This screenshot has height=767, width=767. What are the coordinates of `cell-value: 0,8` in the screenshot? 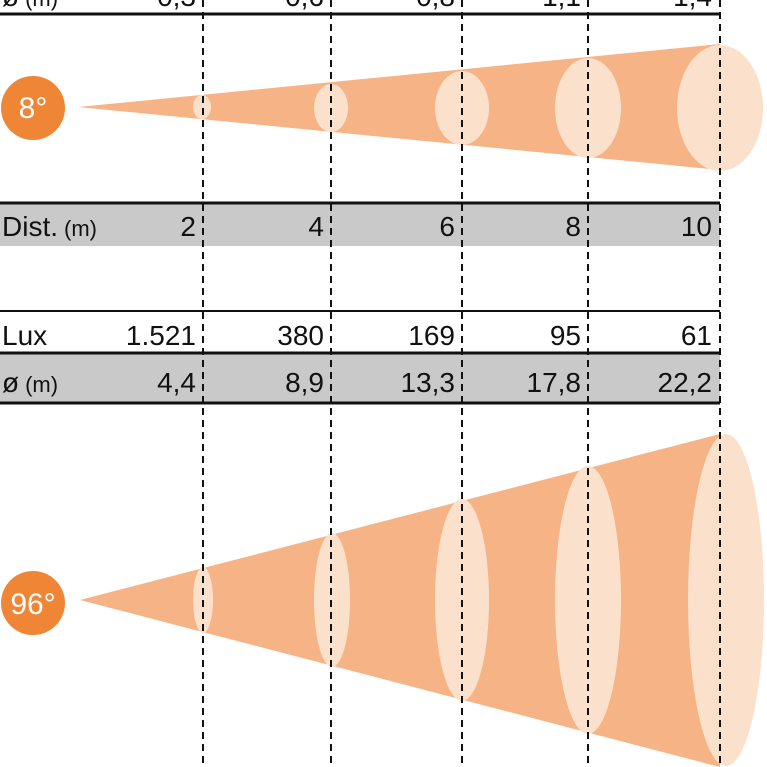 It's located at (435, 6).